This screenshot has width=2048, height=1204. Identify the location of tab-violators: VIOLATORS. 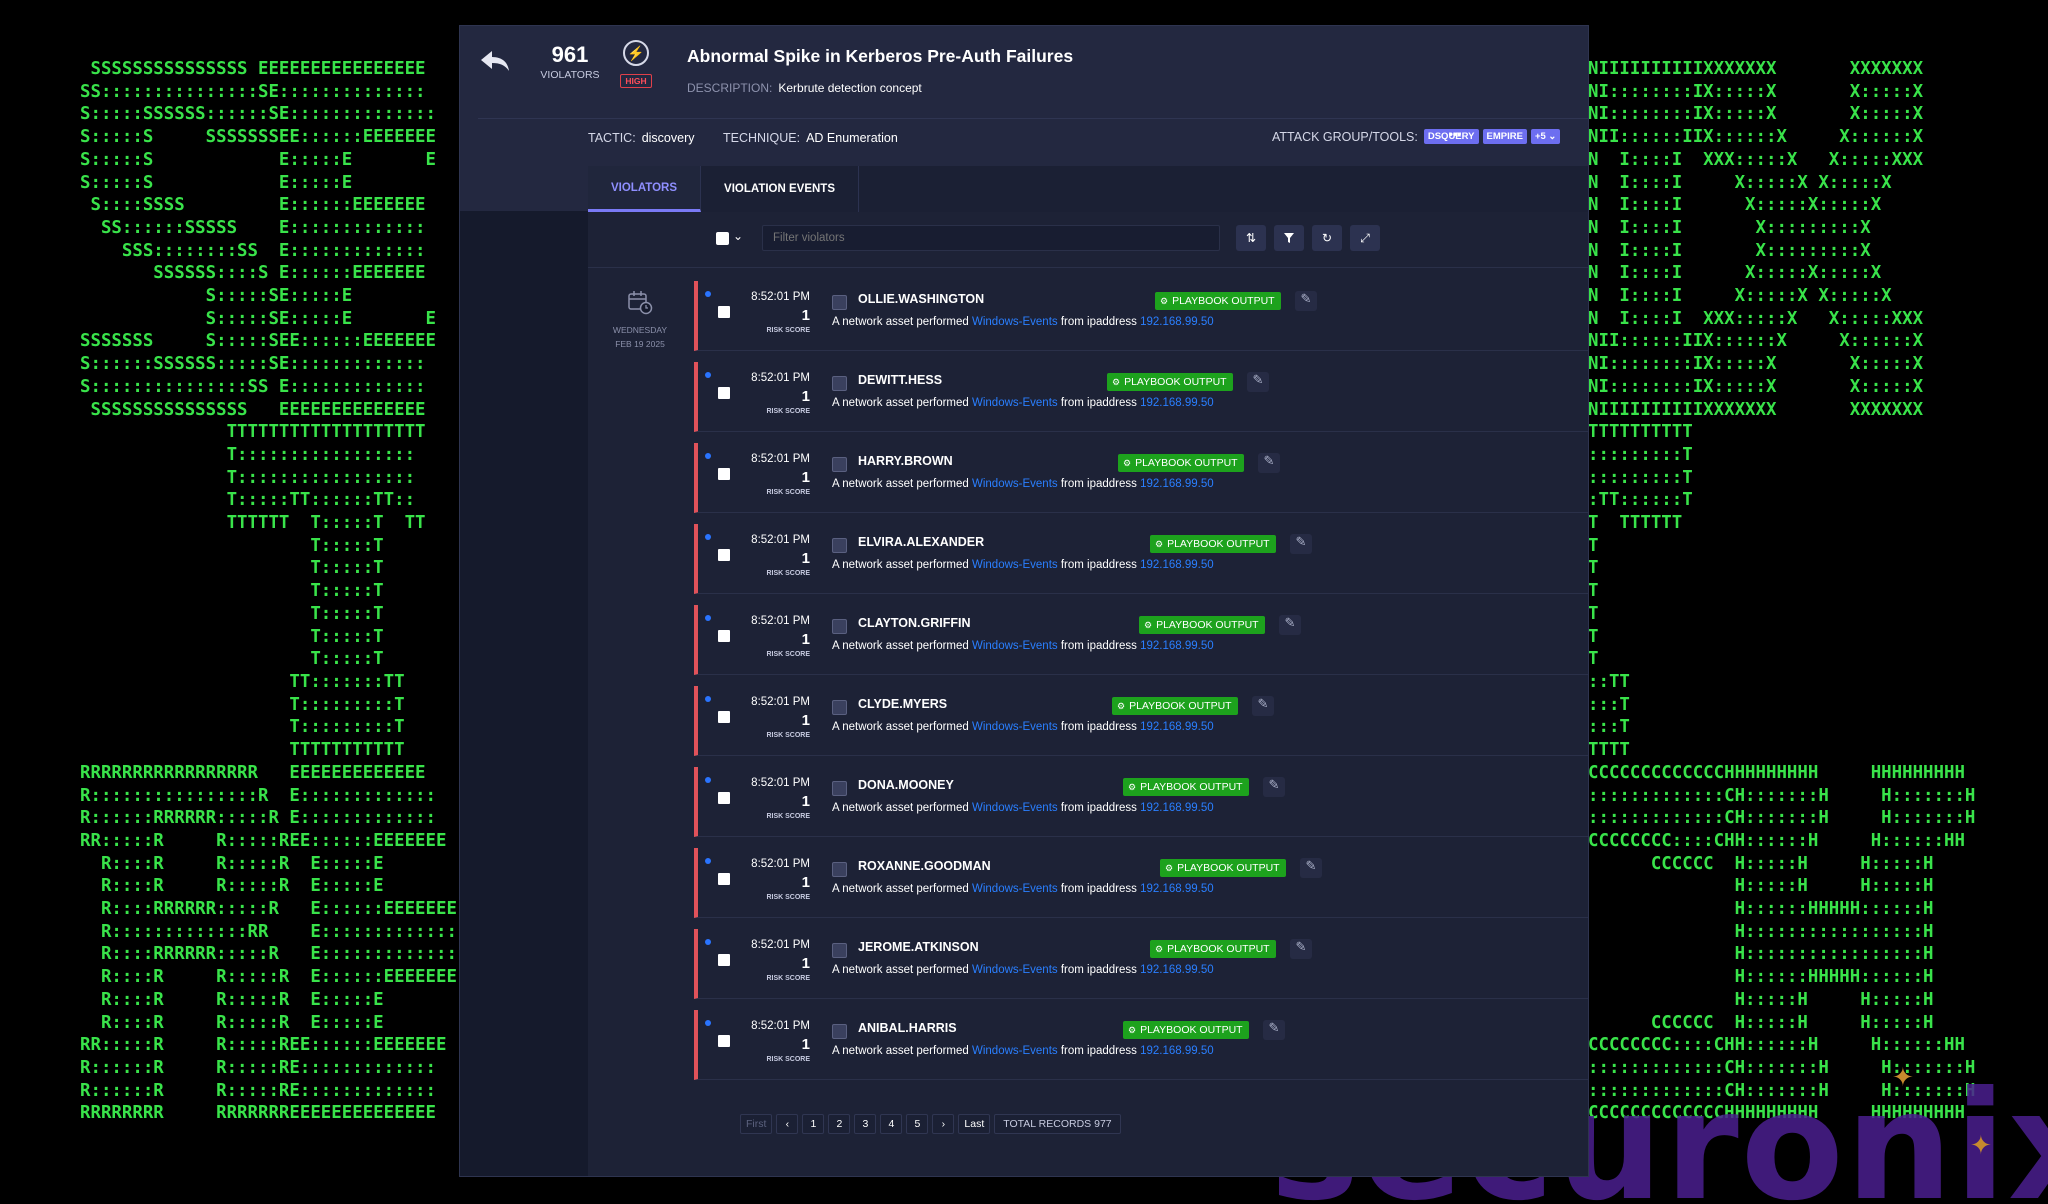
(645, 189).